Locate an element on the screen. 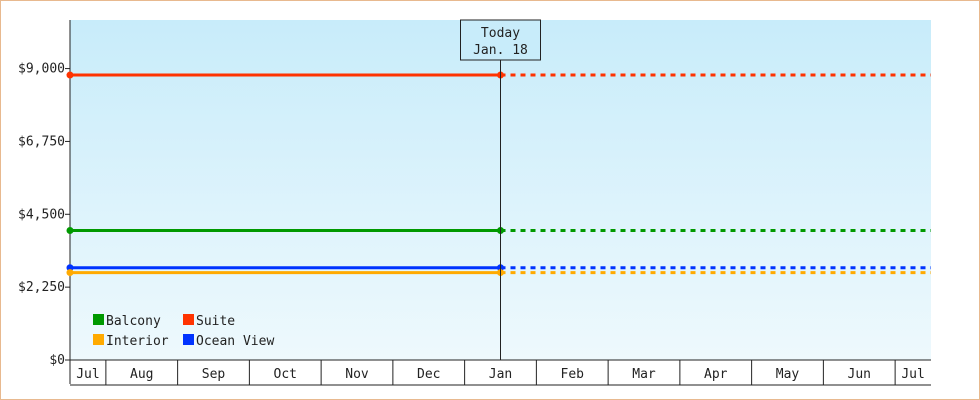 Image resolution: width=980 pixels, height=400 pixels. y-tick-label: $2,250 is located at coordinates (41, 287).